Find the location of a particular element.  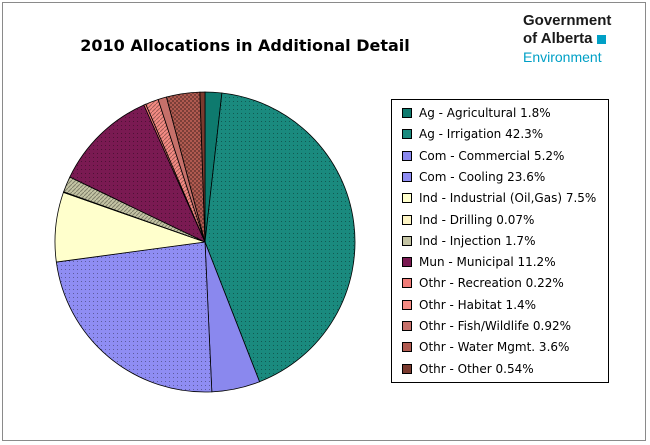

legend-item: Othr - Habitat 1.4% is located at coordinates (469, 305).